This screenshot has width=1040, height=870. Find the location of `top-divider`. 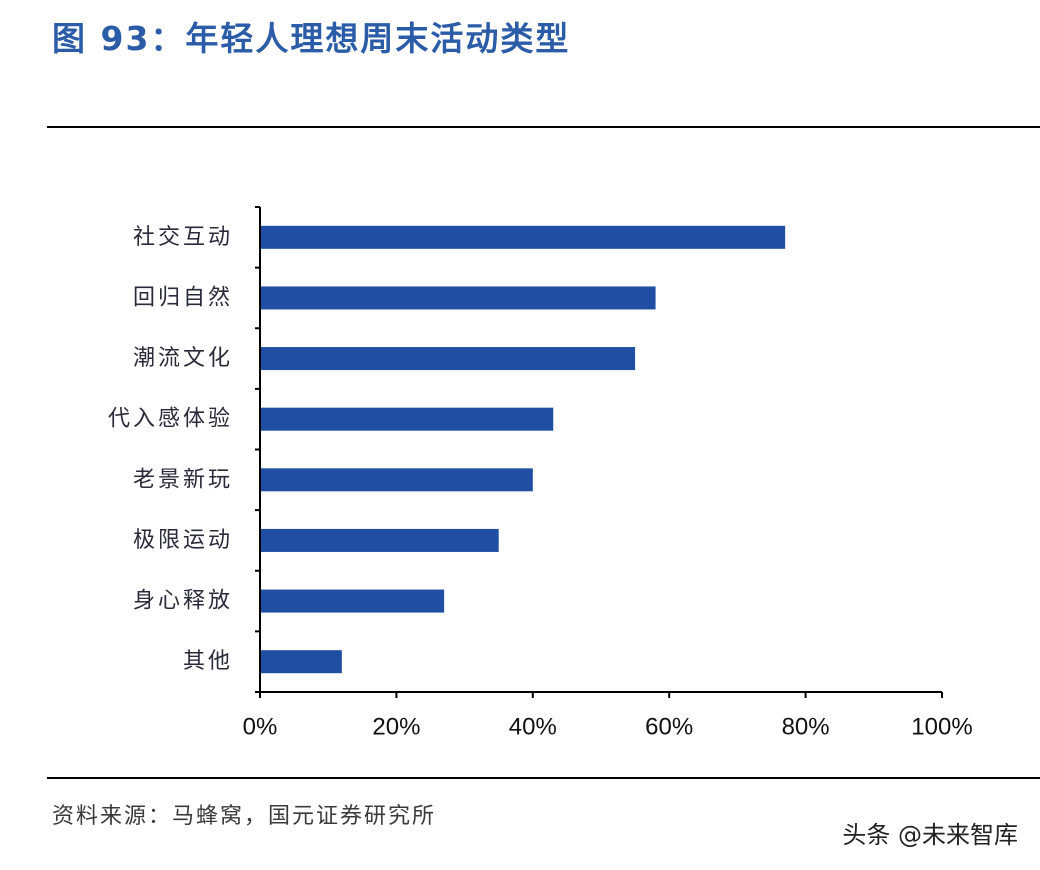

top-divider is located at coordinates (543, 127).